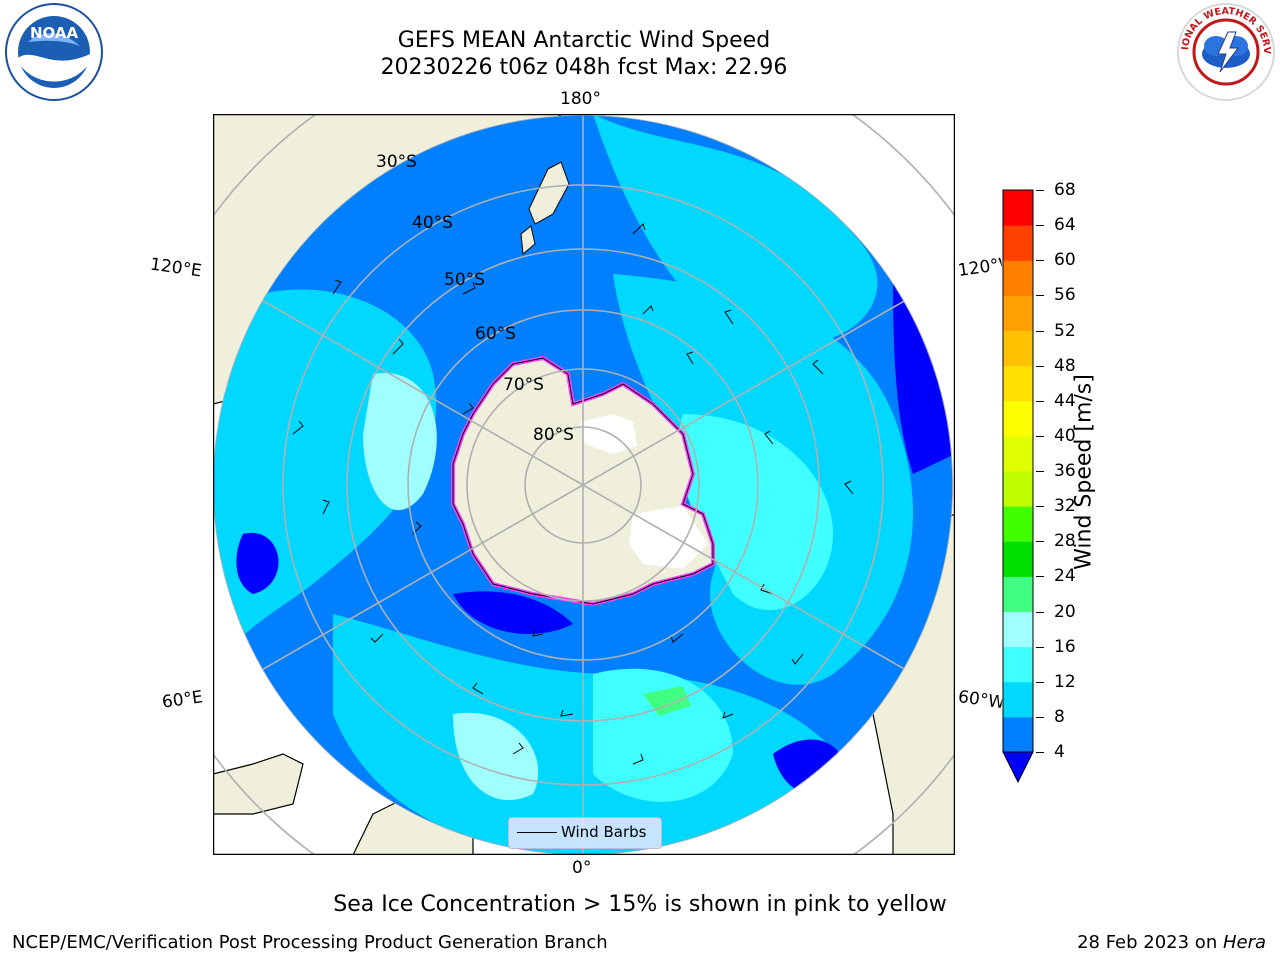  What do you see at coordinates (1065, 471) in the screenshot?
I see `colorbar-tick-label: 36` at bounding box center [1065, 471].